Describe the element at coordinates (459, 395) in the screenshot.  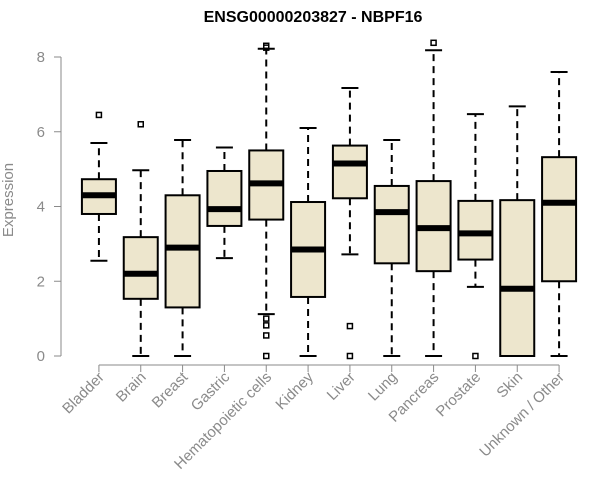
I see `x-tick-label: Prostate` at that location.